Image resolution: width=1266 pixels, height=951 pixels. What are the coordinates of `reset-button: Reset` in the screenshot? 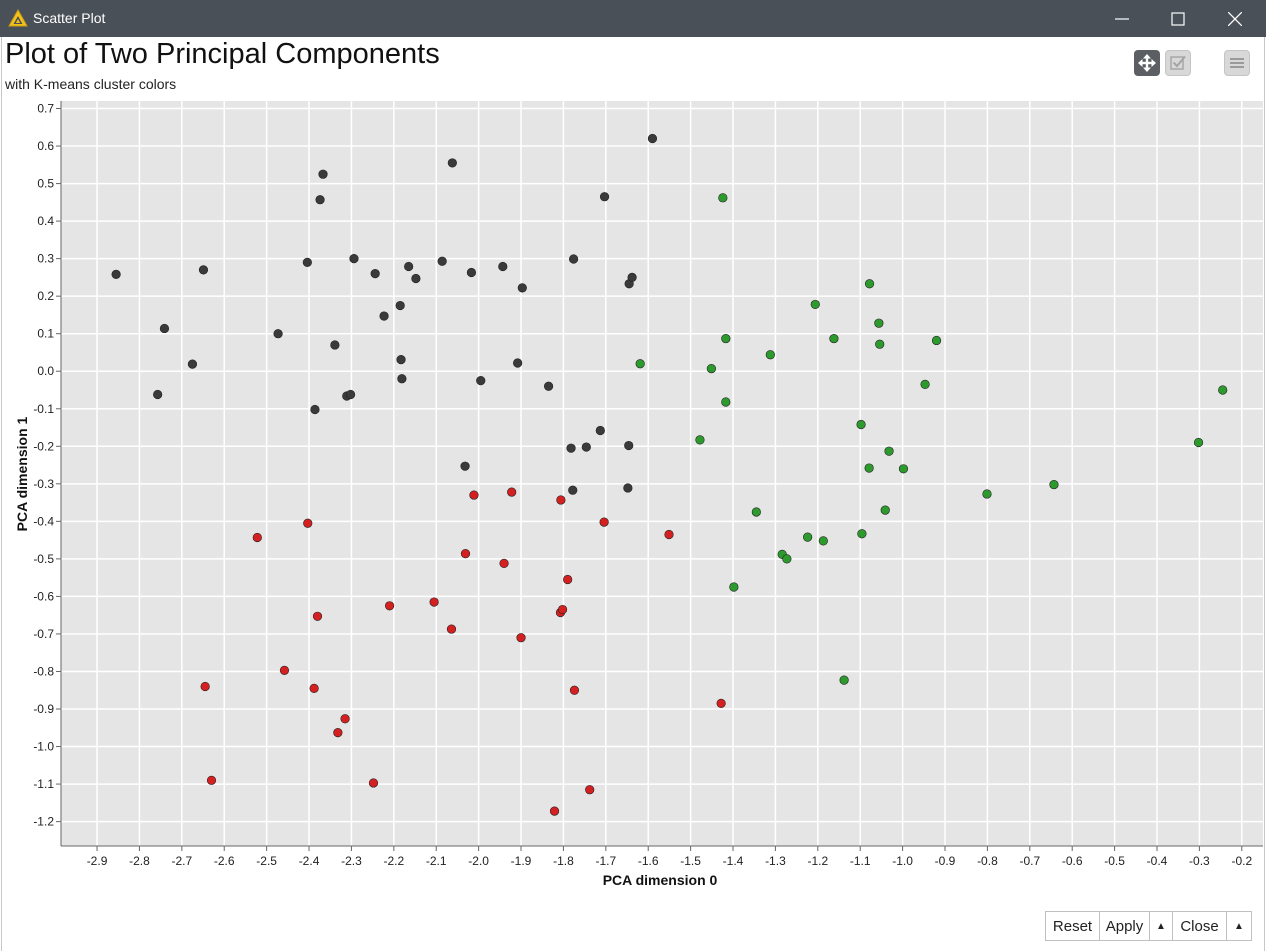 It's located at (1073, 926).